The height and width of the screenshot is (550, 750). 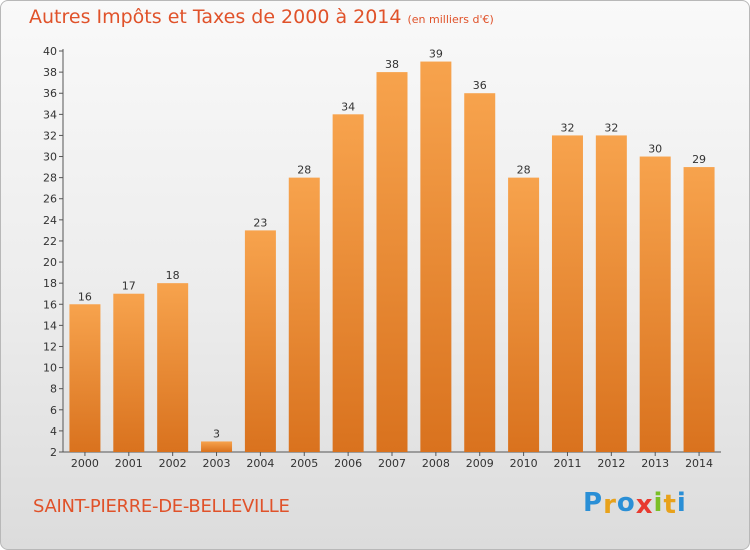 I want to click on place-name: SAINT-PIERRE-DE-BELLEVILLE, so click(x=161, y=506).